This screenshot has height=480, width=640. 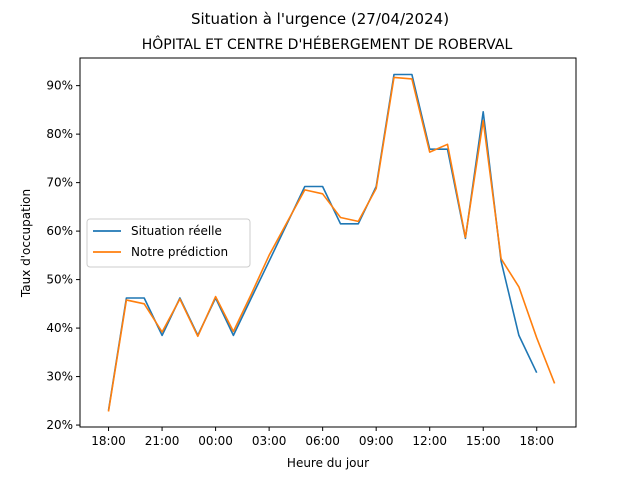 What do you see at coordinates (59, 183) in the screenshot?
I see `y-tick-label: 70%` at bounding box center [59, 183].